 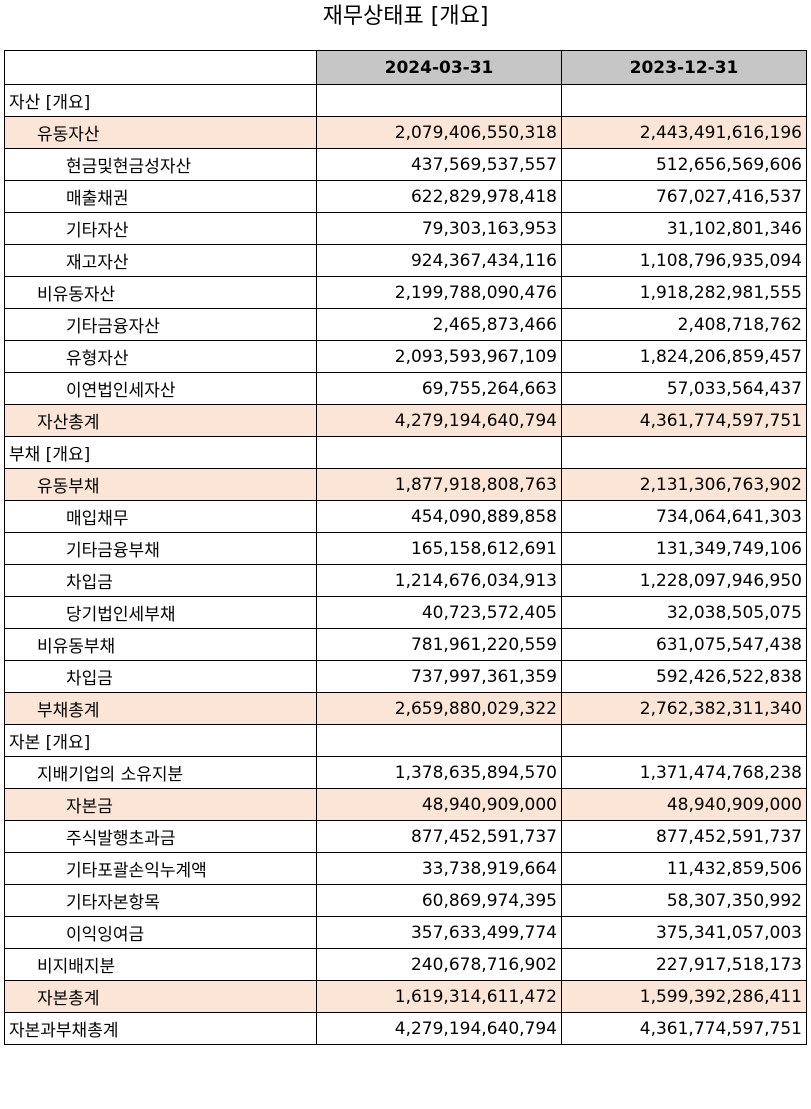 I want to click on table-row: 기타금융부채 165,158,612,691 131,349,749,106, so click(x=405, y=548).